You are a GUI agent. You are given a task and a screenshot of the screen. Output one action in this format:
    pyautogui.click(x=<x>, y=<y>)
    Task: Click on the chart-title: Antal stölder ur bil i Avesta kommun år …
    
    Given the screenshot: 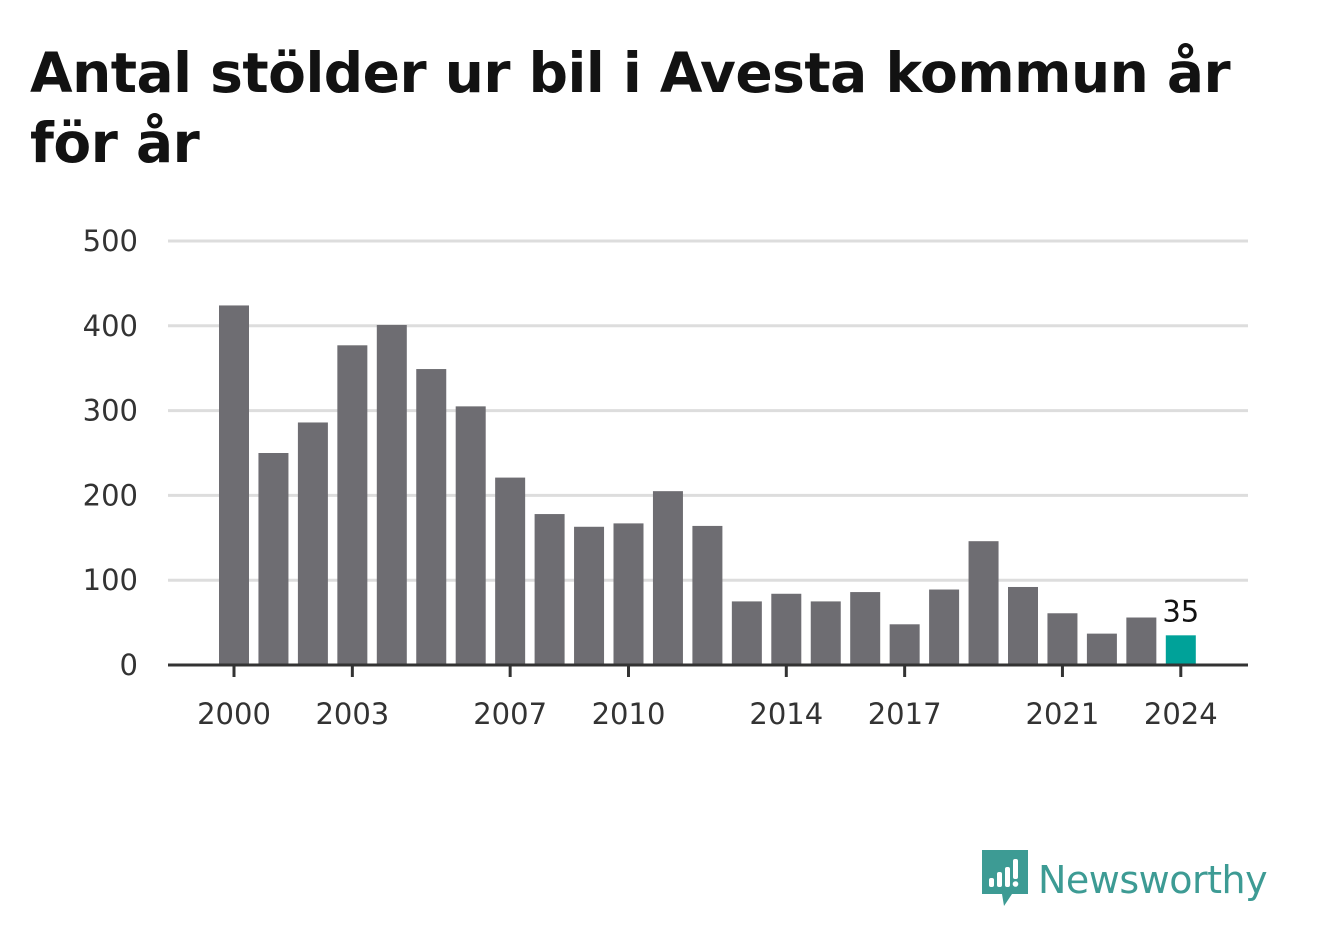 What is the action you would take?
    pyautogui.click(x=630, y=108)
    